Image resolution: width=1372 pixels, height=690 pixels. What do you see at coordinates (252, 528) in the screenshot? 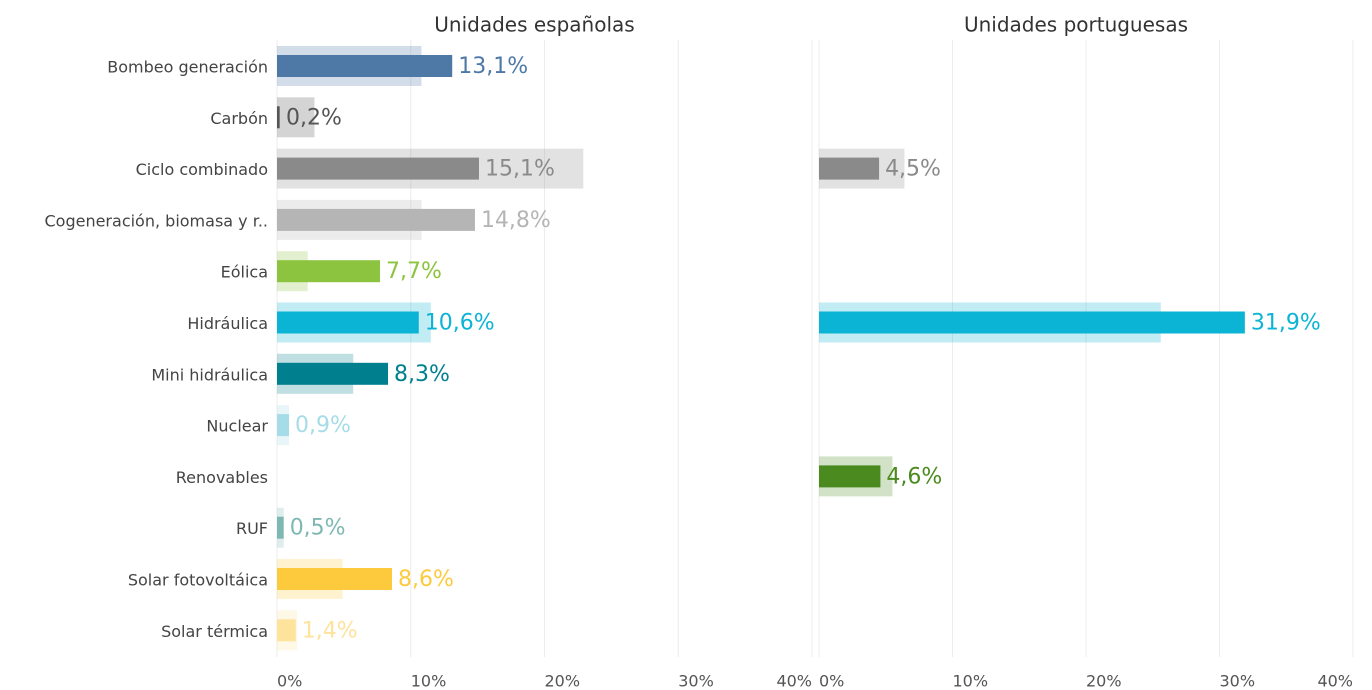
I see `category-label: RUF` at bounding box center [252, 528].